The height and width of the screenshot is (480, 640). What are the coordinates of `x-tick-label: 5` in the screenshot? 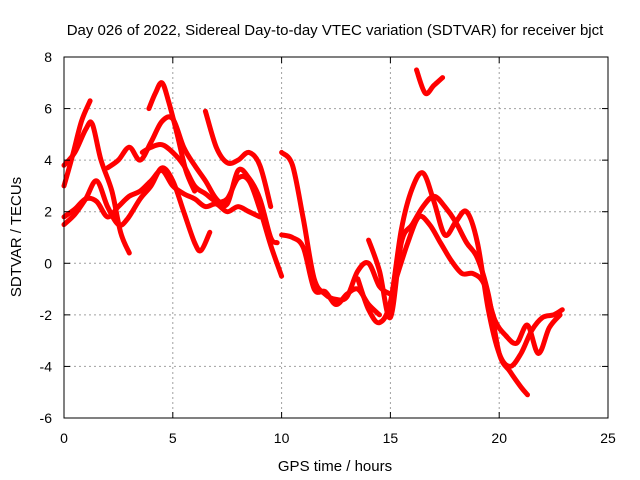 It's located at (173, 438).